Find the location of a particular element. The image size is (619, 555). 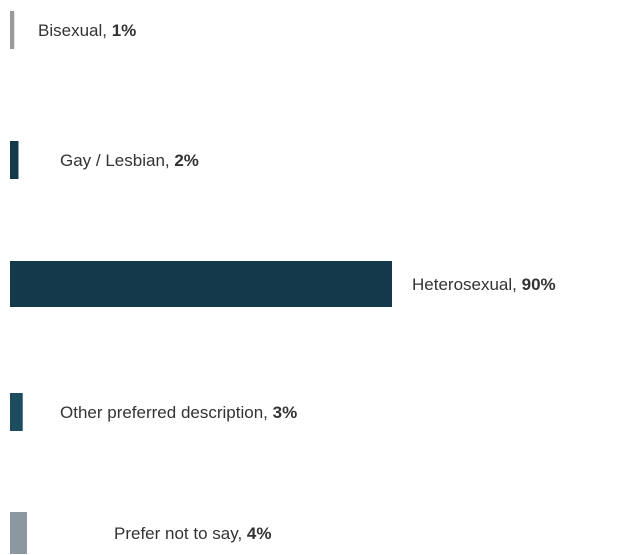

value-label: 1% is located at coordinates (124, 30).